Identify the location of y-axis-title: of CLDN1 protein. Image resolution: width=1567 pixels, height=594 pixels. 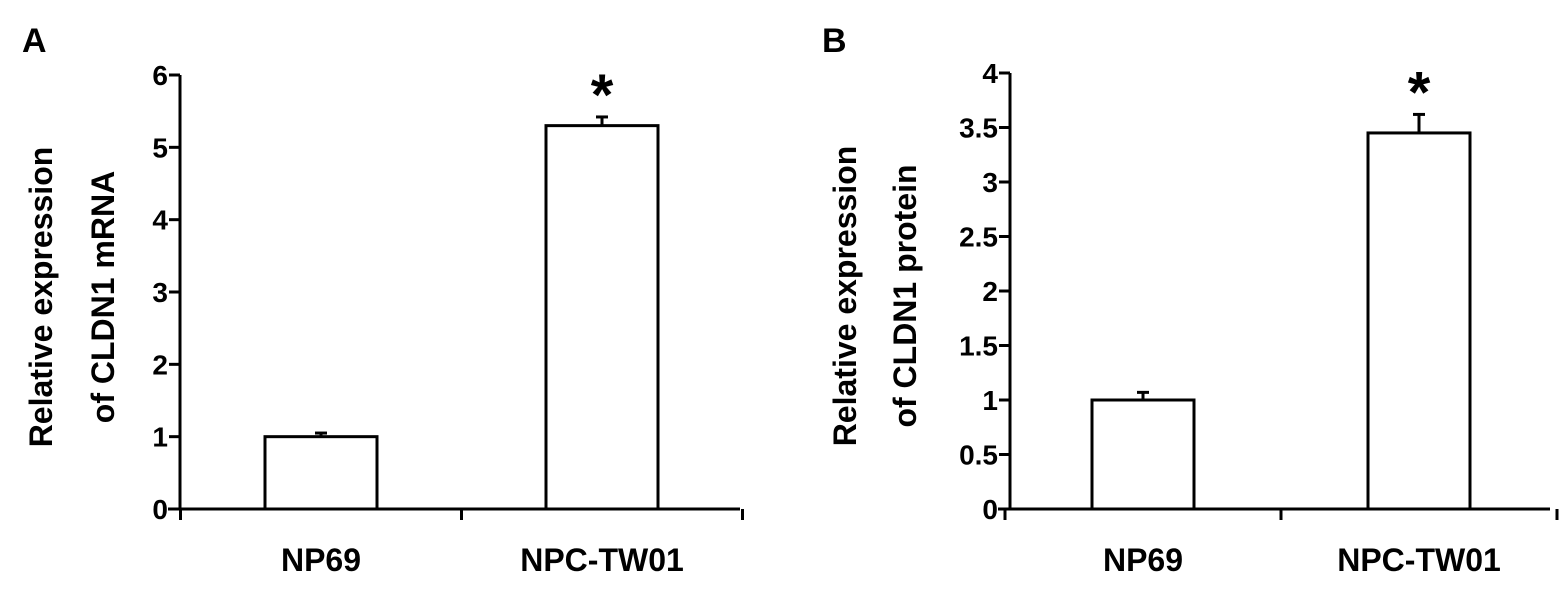
(905, 295).